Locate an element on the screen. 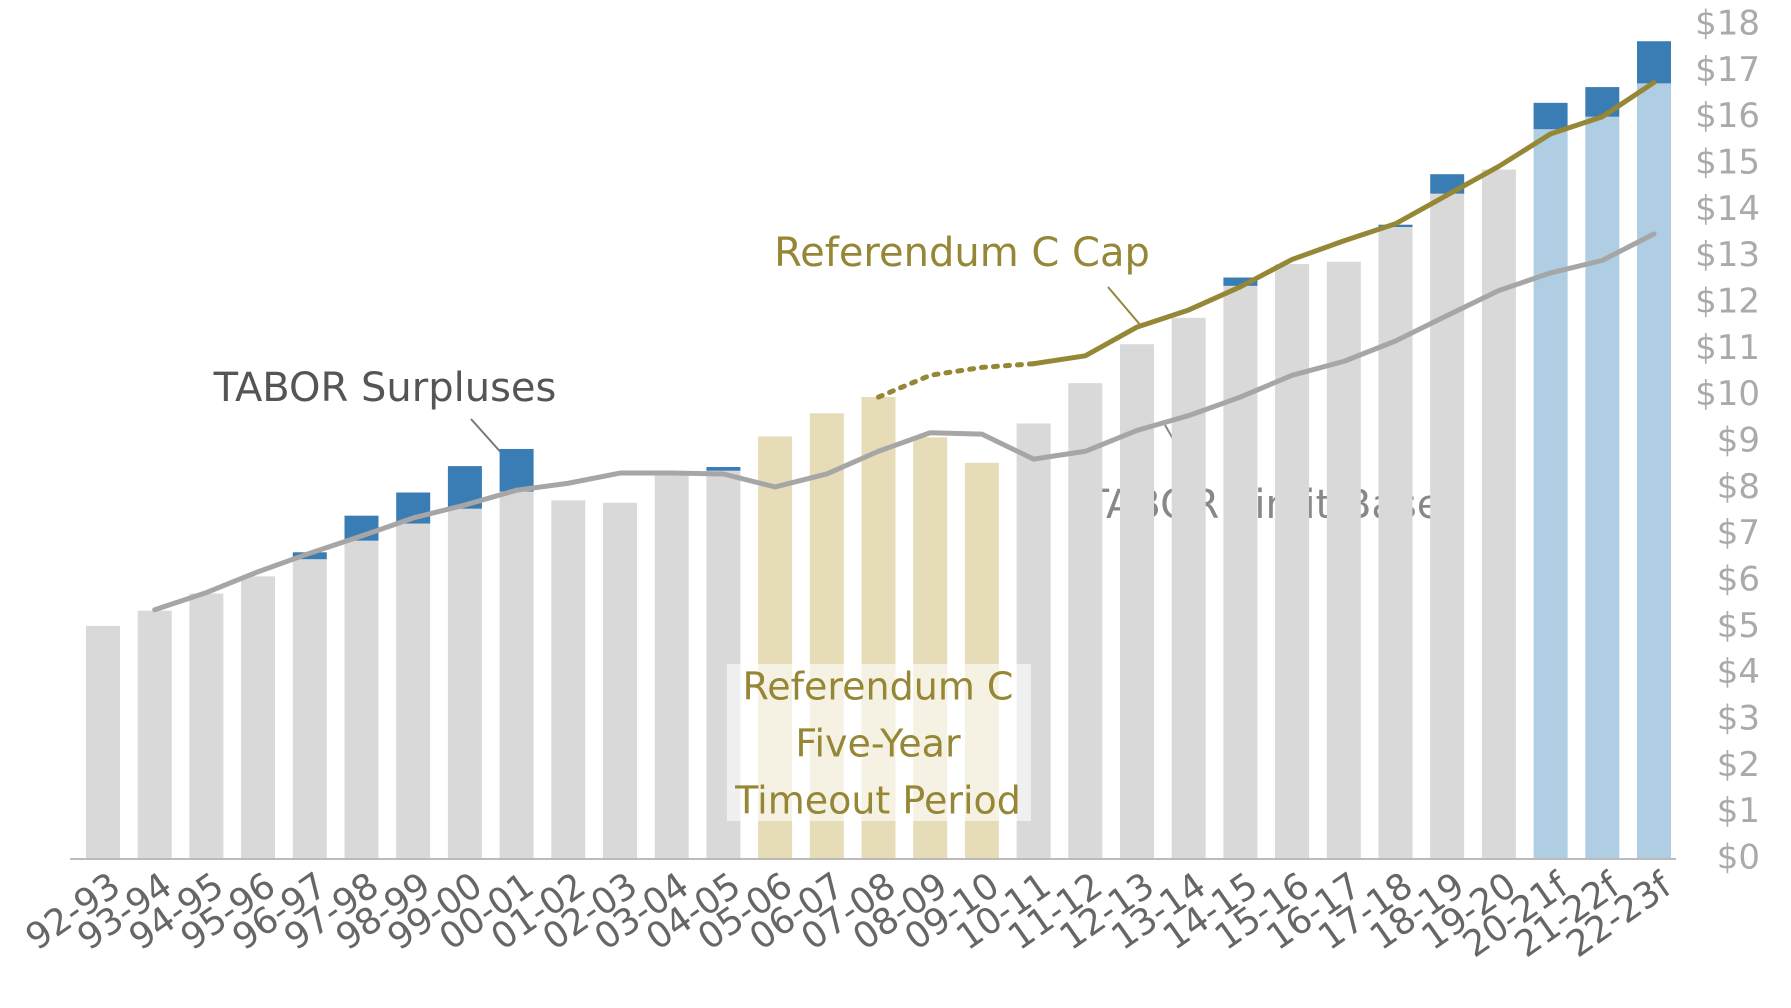  y-tick-label: $18 is located at coordinates (1727, 24).